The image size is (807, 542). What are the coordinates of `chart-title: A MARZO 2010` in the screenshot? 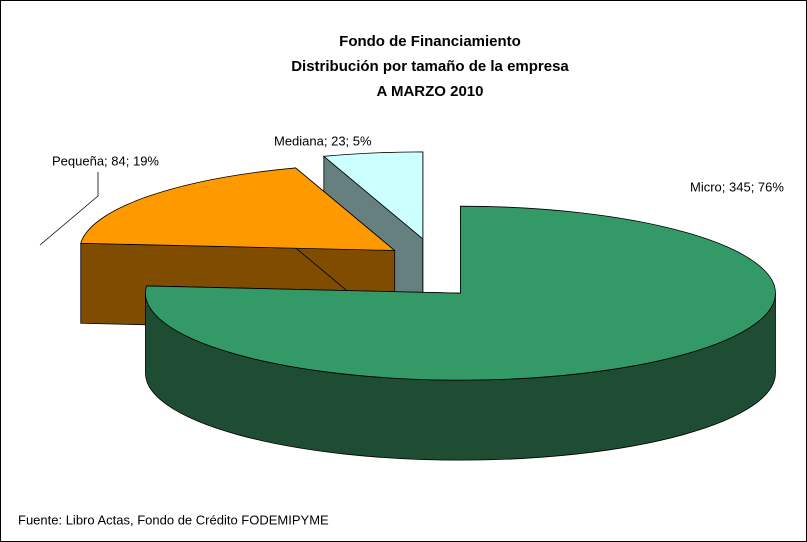 It's located at (430, 91).